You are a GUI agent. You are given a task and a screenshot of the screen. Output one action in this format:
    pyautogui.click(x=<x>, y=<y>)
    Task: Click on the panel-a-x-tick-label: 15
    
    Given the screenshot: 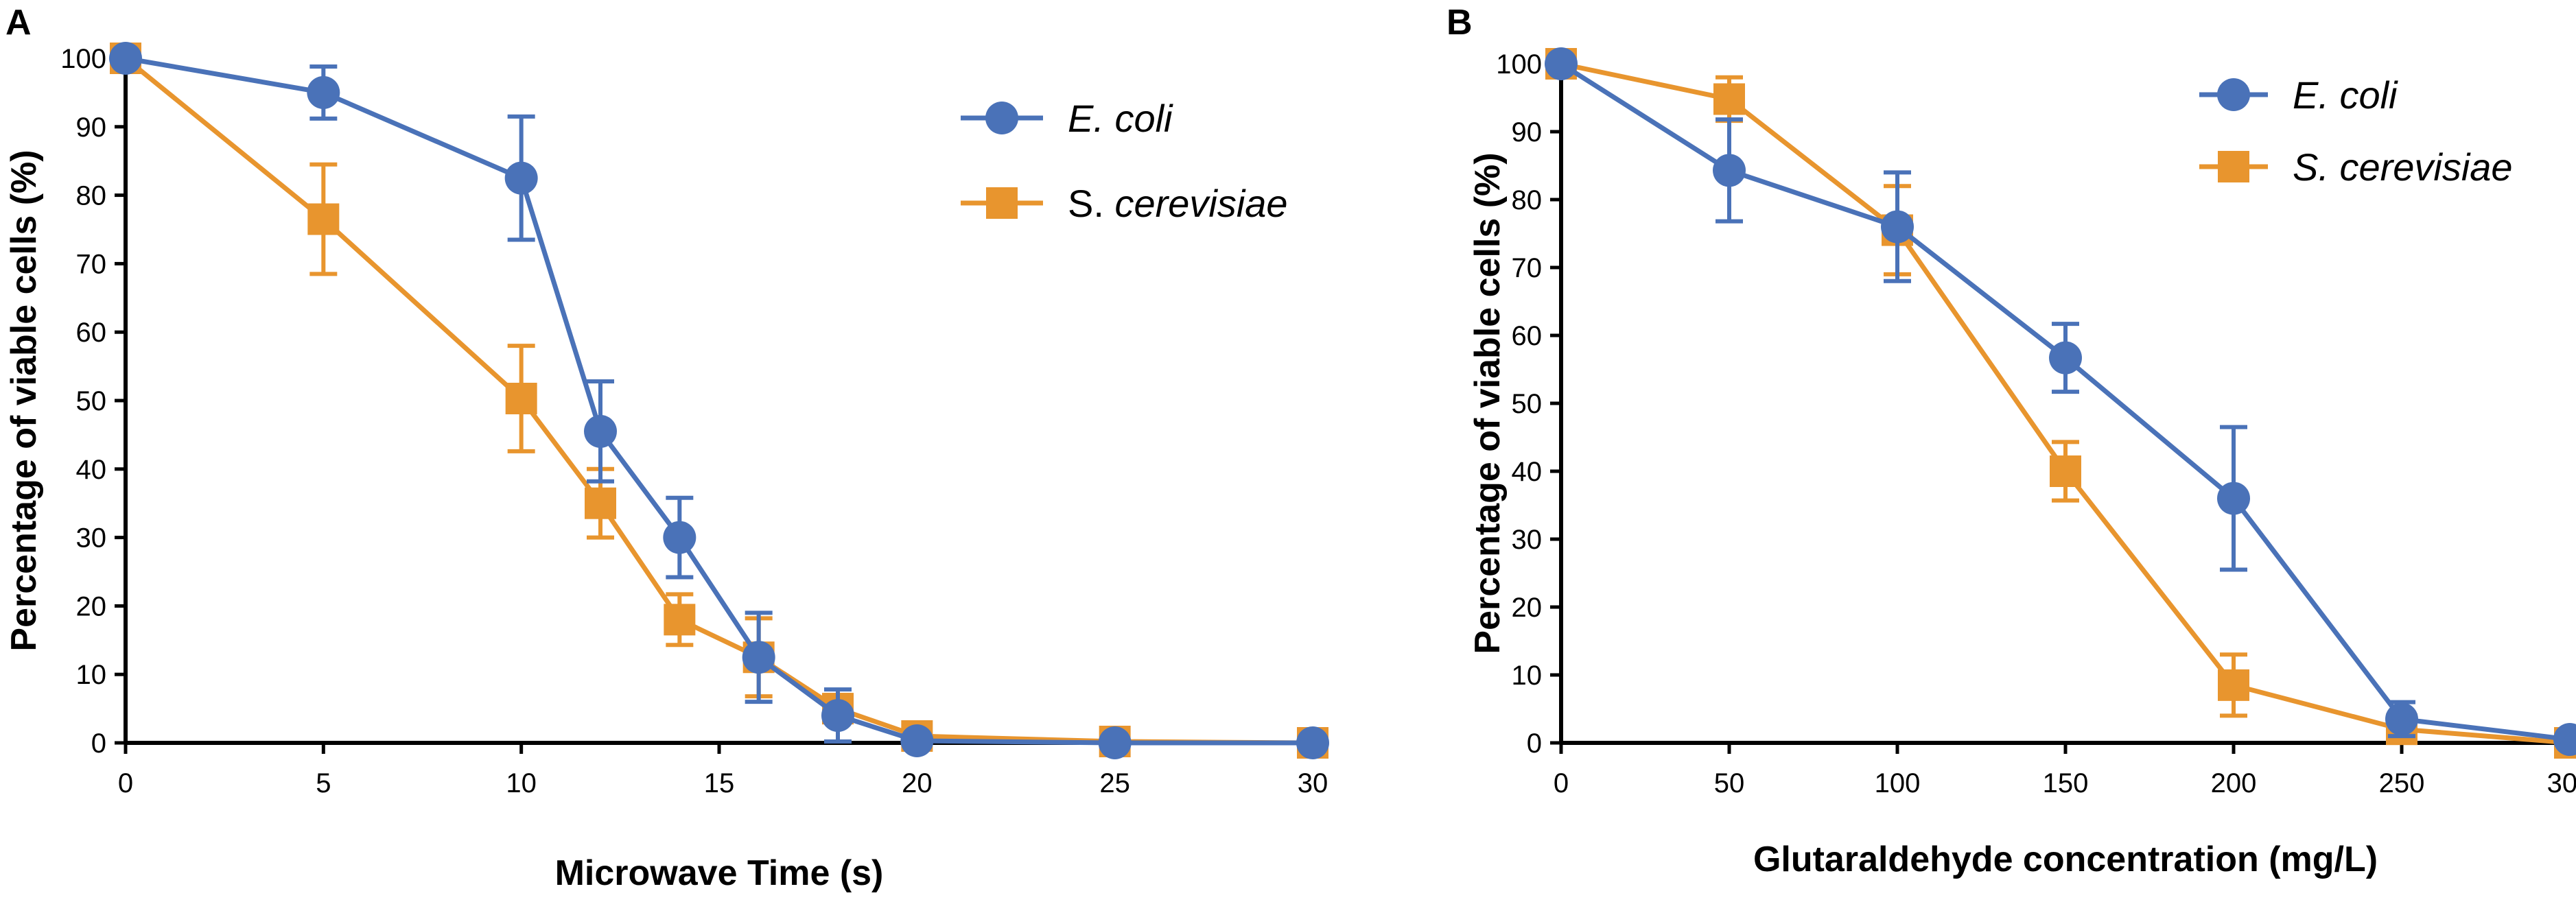 What is the action you would take?
    pyautogui.click(x=719, y=783)
    